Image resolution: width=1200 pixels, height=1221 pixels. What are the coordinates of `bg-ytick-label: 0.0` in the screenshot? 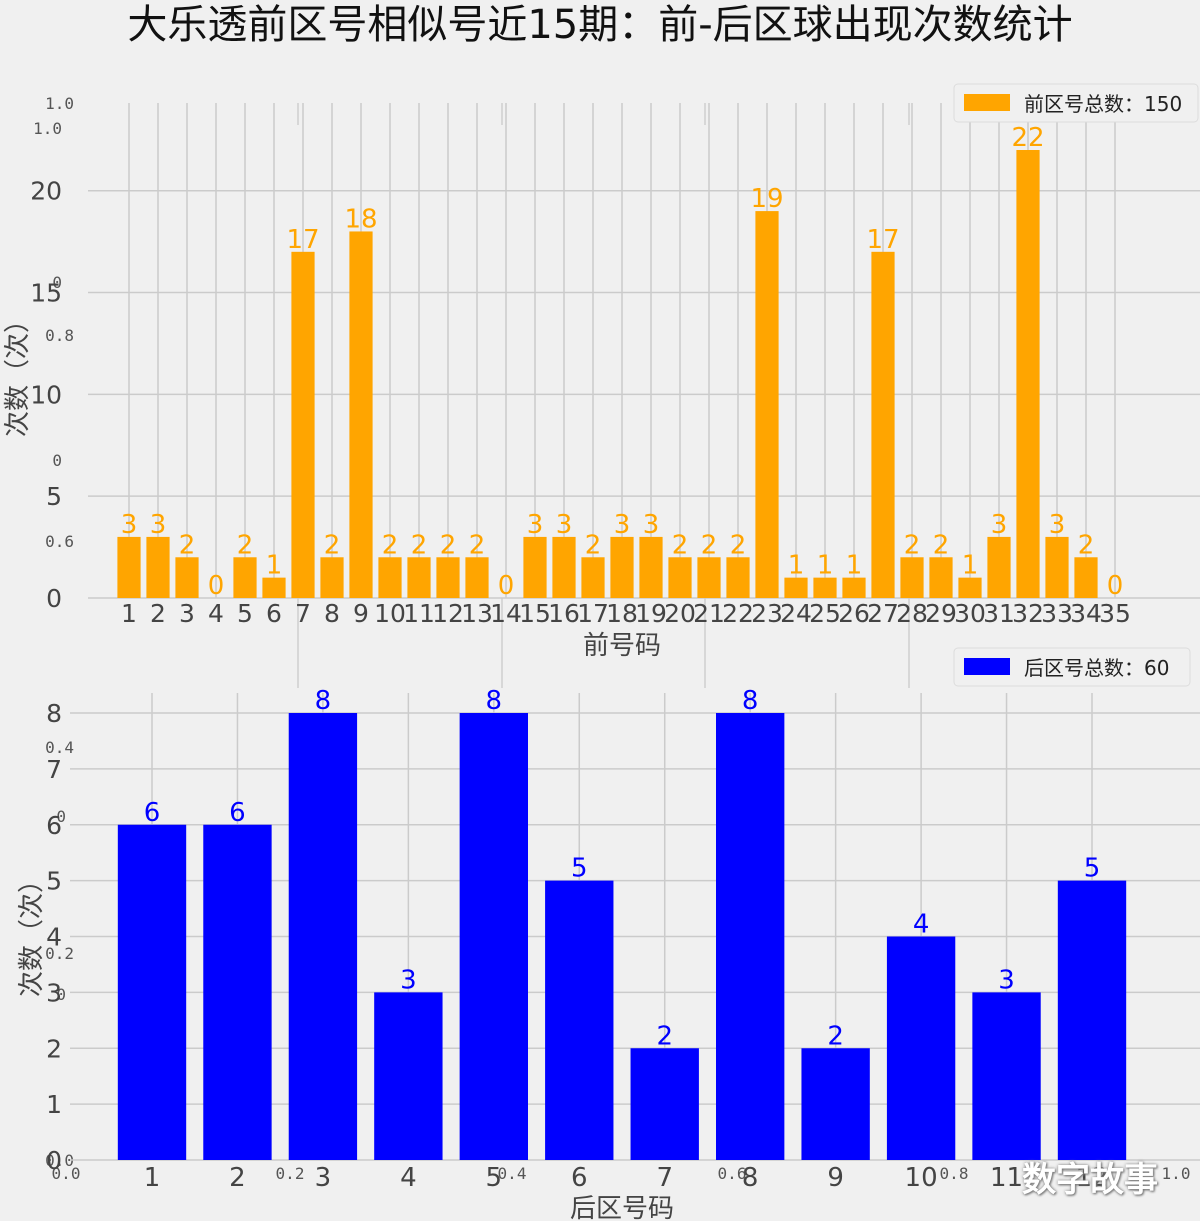 It's located at (59, 1160).